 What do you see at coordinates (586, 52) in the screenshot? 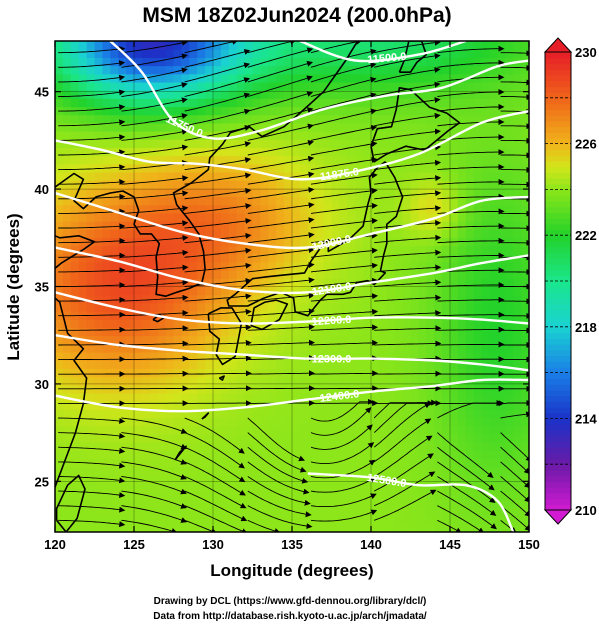
I see `colorbar-tick-label: 230` at bounding box center [586, 52].